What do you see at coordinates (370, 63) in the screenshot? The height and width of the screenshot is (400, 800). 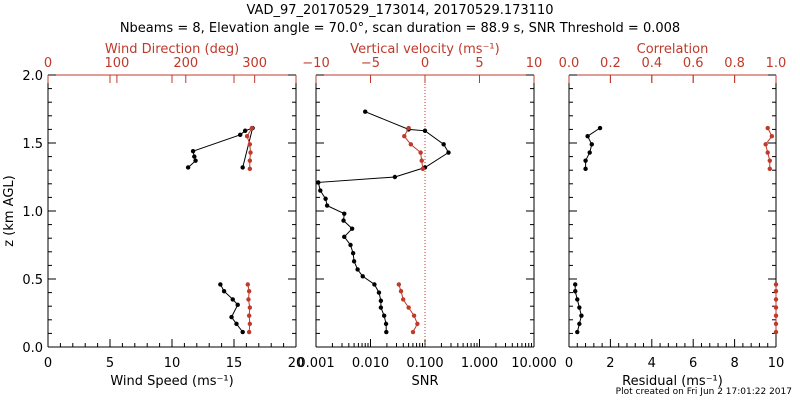 I see `top-tick-label: −5` at bounding box center [370, 63].